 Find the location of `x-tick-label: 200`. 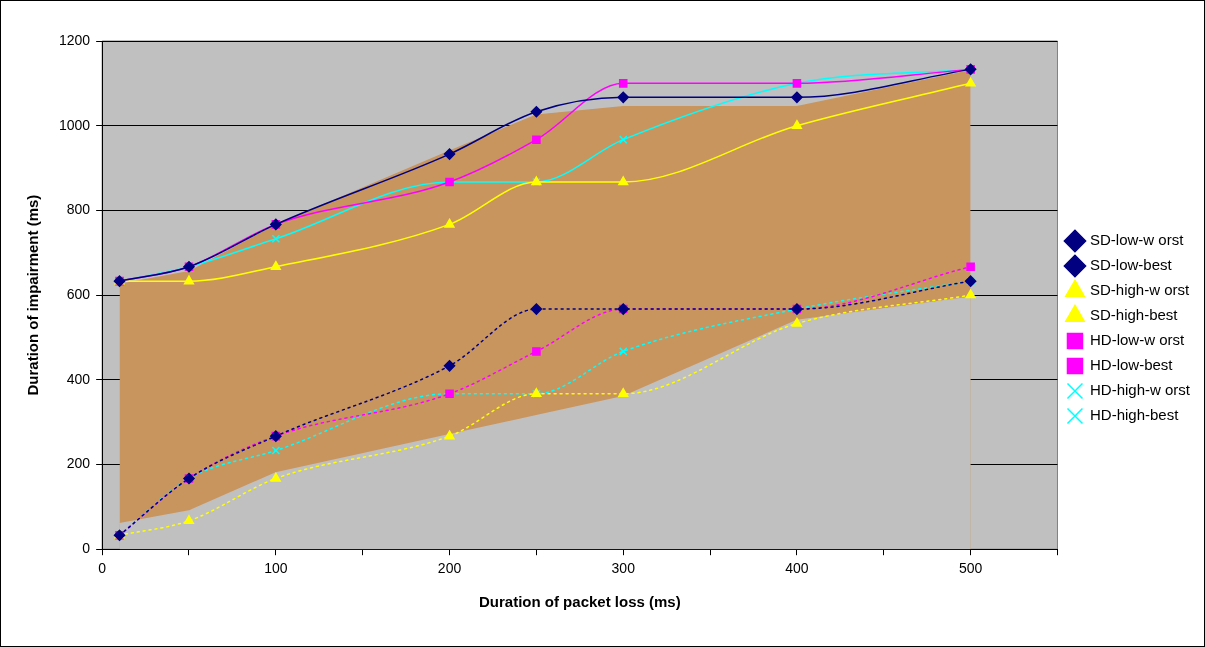

x-tick-label: 200 is located at coordinates (449, 568).